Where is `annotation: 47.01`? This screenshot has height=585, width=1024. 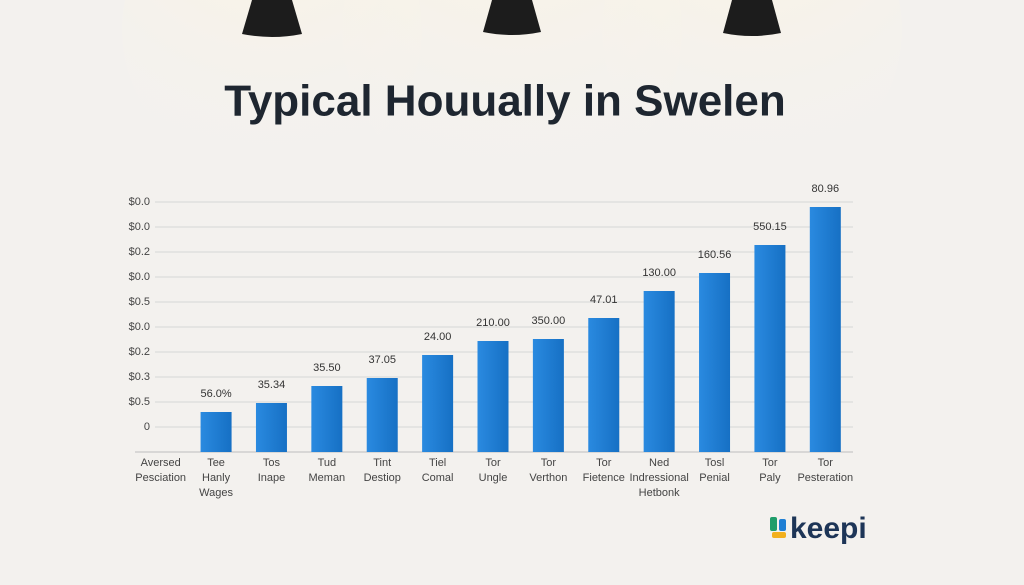
annotation: 47.01 is located at coordinates (604, 300).